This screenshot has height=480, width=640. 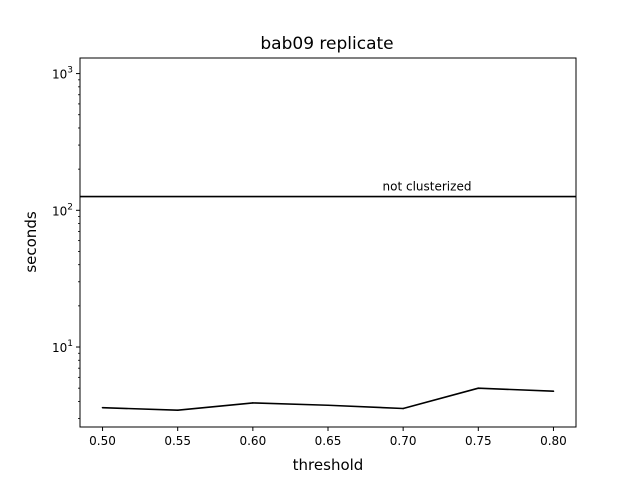 What do you see at coordinates (31, 241) in the screenshot?
I see `y-axis-label: seconds` at bounding box center [31, 241].